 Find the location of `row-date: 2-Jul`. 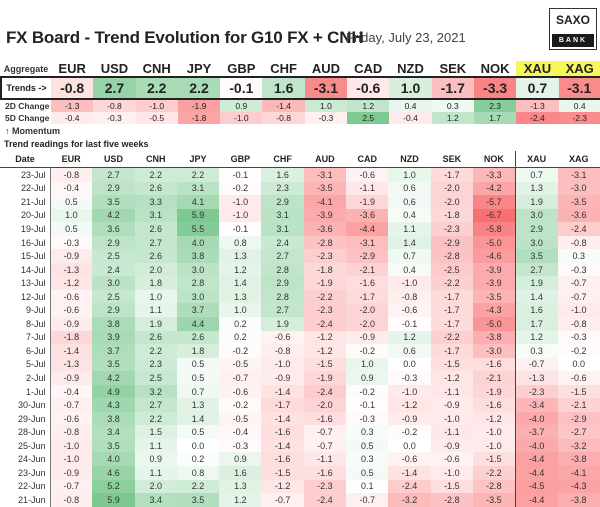

row-date: 2-Jul is located at coordinates (25, 378).